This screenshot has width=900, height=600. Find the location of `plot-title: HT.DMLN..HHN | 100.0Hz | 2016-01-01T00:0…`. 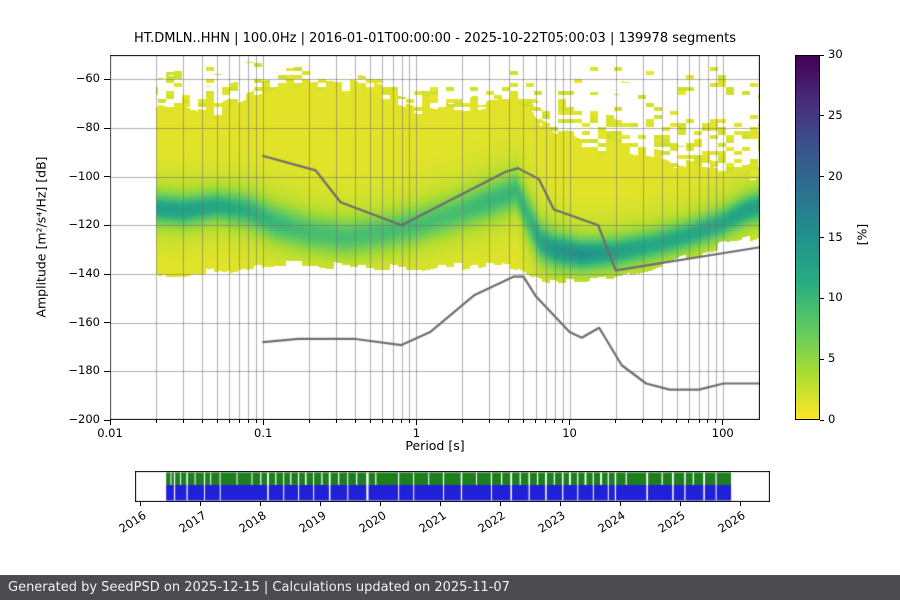

plot-title: HT.DMLN..HHN | 100.0Hz | 2016-01-01T00:0… is located at coordinates (435, 38).